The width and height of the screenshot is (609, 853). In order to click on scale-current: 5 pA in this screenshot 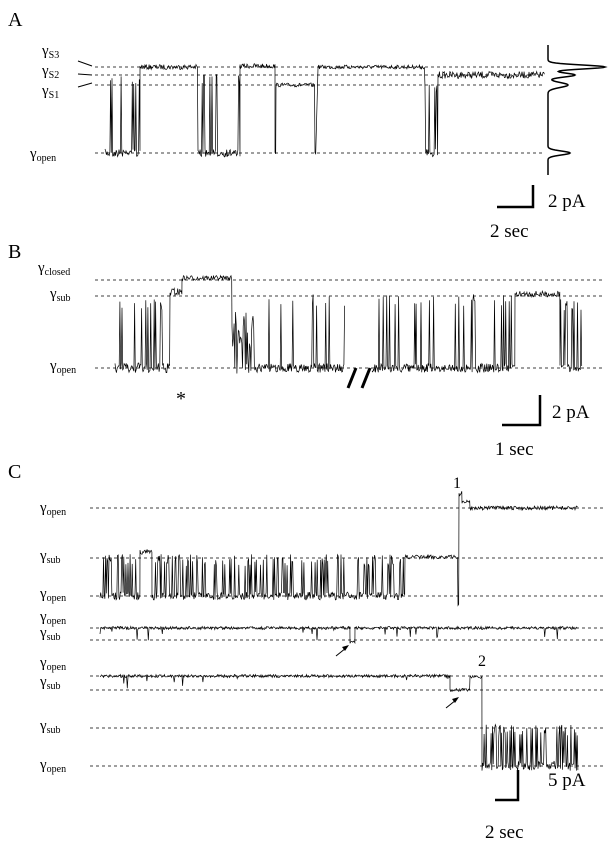, I will do `click(567, 780)`.